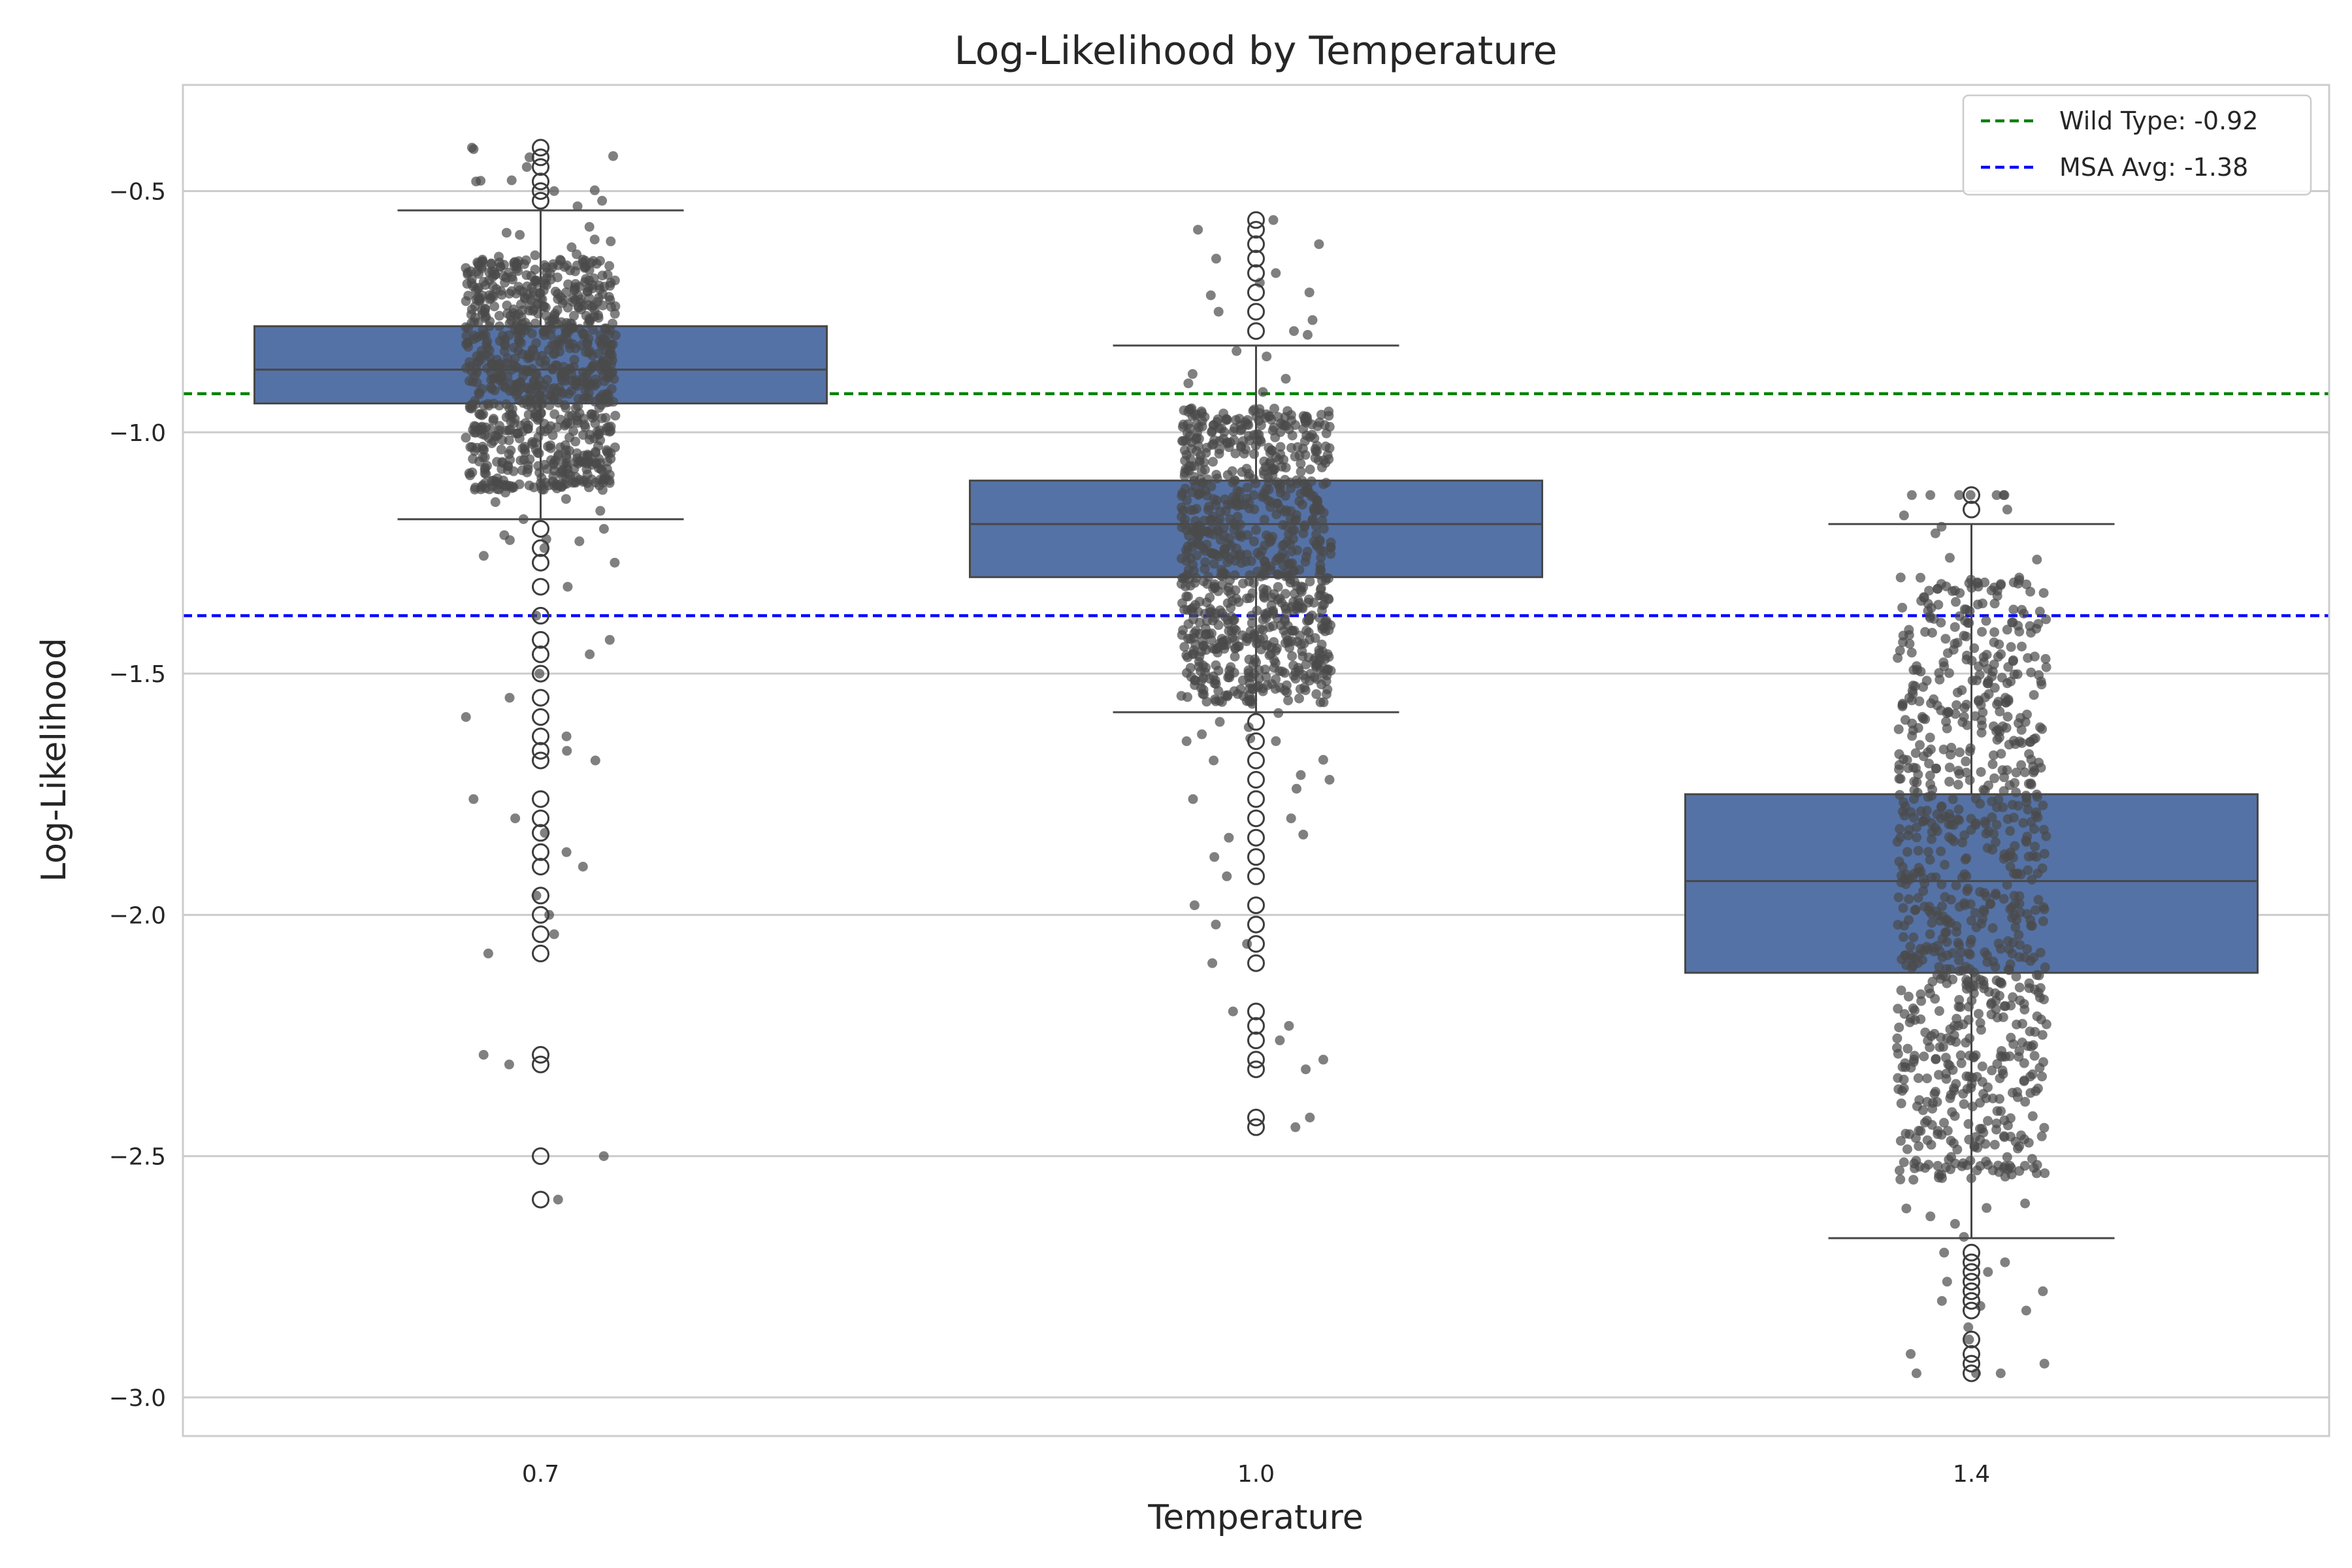 Image resolution: width=2352 pixels, height=1568 pixels. Describe the element at coordinates (2137, 145) in the screenshot. I see `legend: Wild Type: -0.92 MSA Avg: -1.38` at that location.